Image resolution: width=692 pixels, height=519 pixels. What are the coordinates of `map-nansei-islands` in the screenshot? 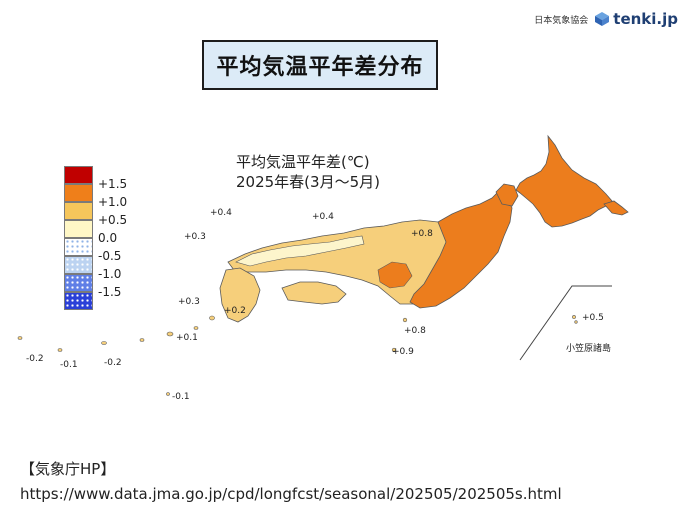 It's located at (116, 355).